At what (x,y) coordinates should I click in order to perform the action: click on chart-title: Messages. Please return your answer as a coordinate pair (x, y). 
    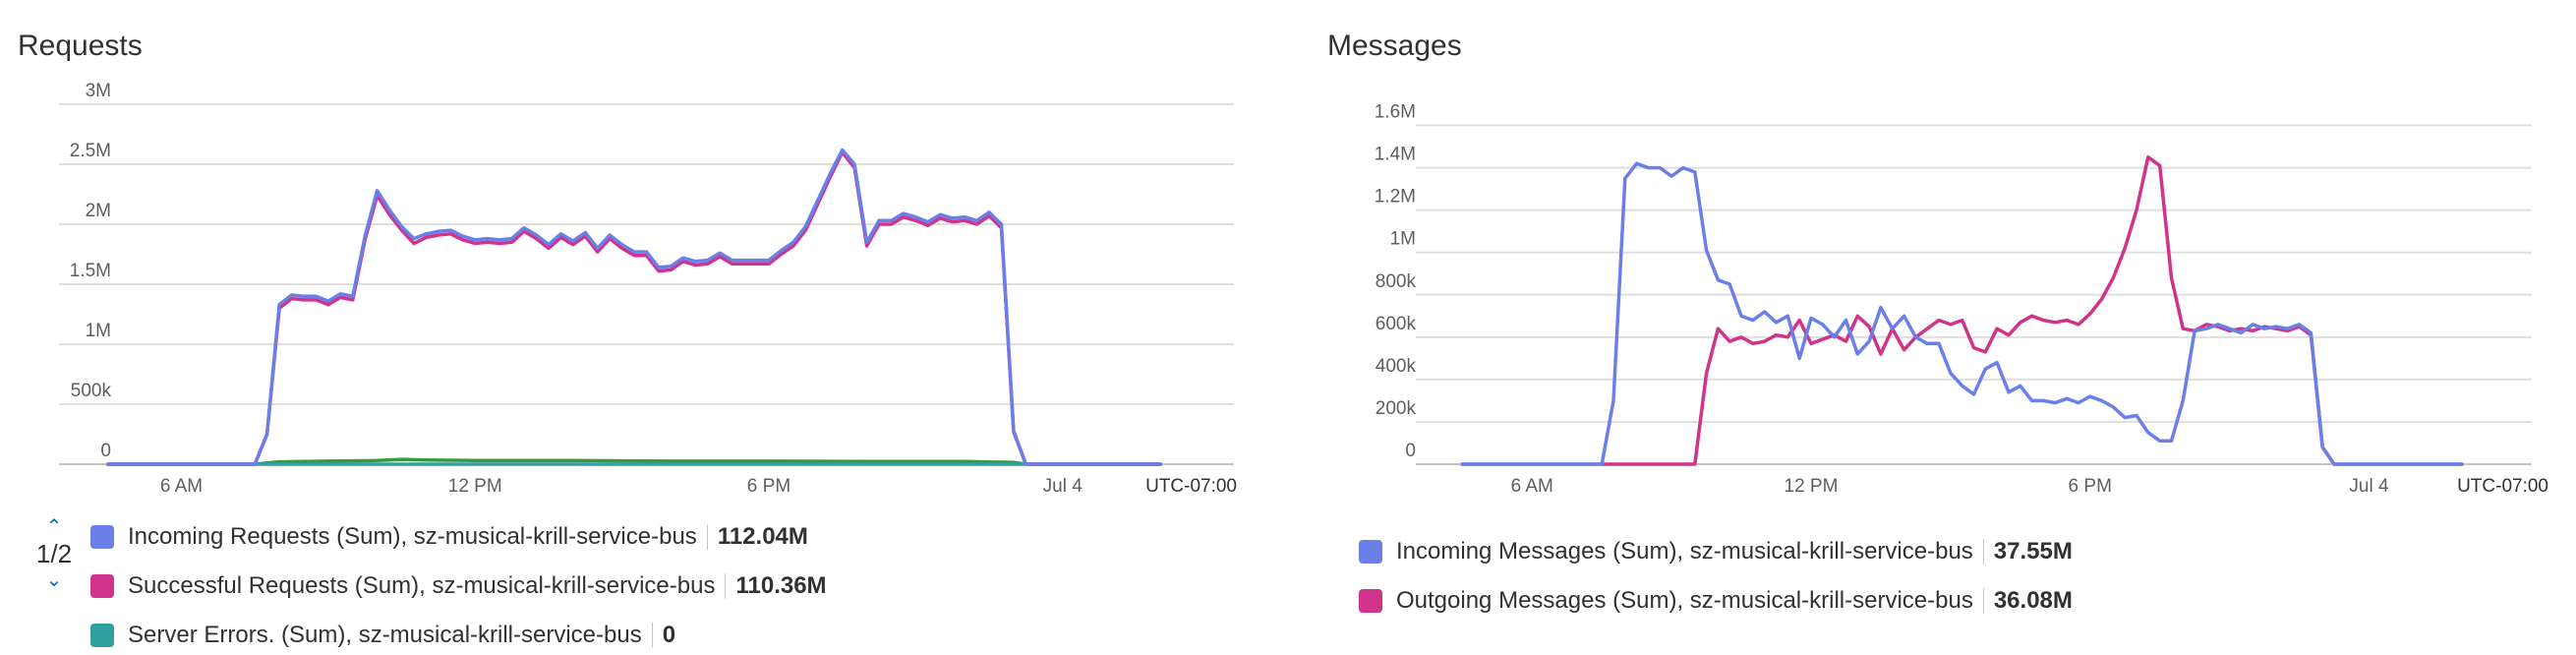
    Looking at the image, I should click on (1394, 46).